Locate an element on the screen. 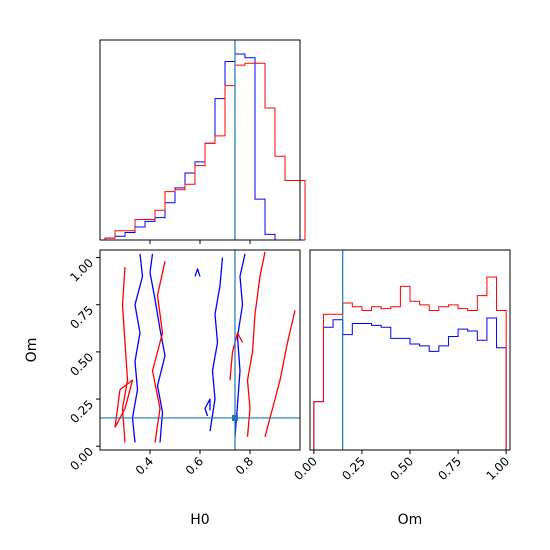 This screenshot has width=550, height=550. frame-hist-om is located at coordinates (410, 350).